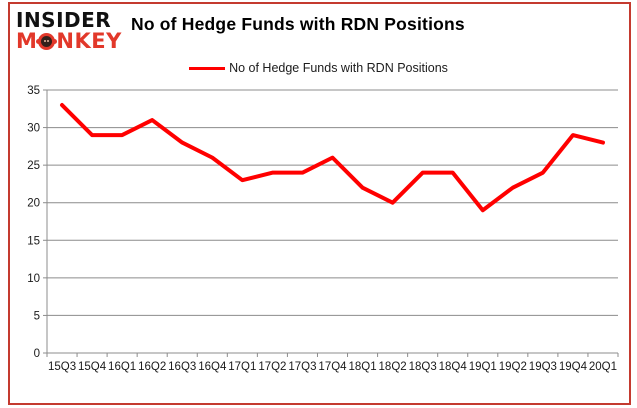 This screenshot has width=637, height=408. I want to click on y-axis-label-20: 20, so click(33, 204).